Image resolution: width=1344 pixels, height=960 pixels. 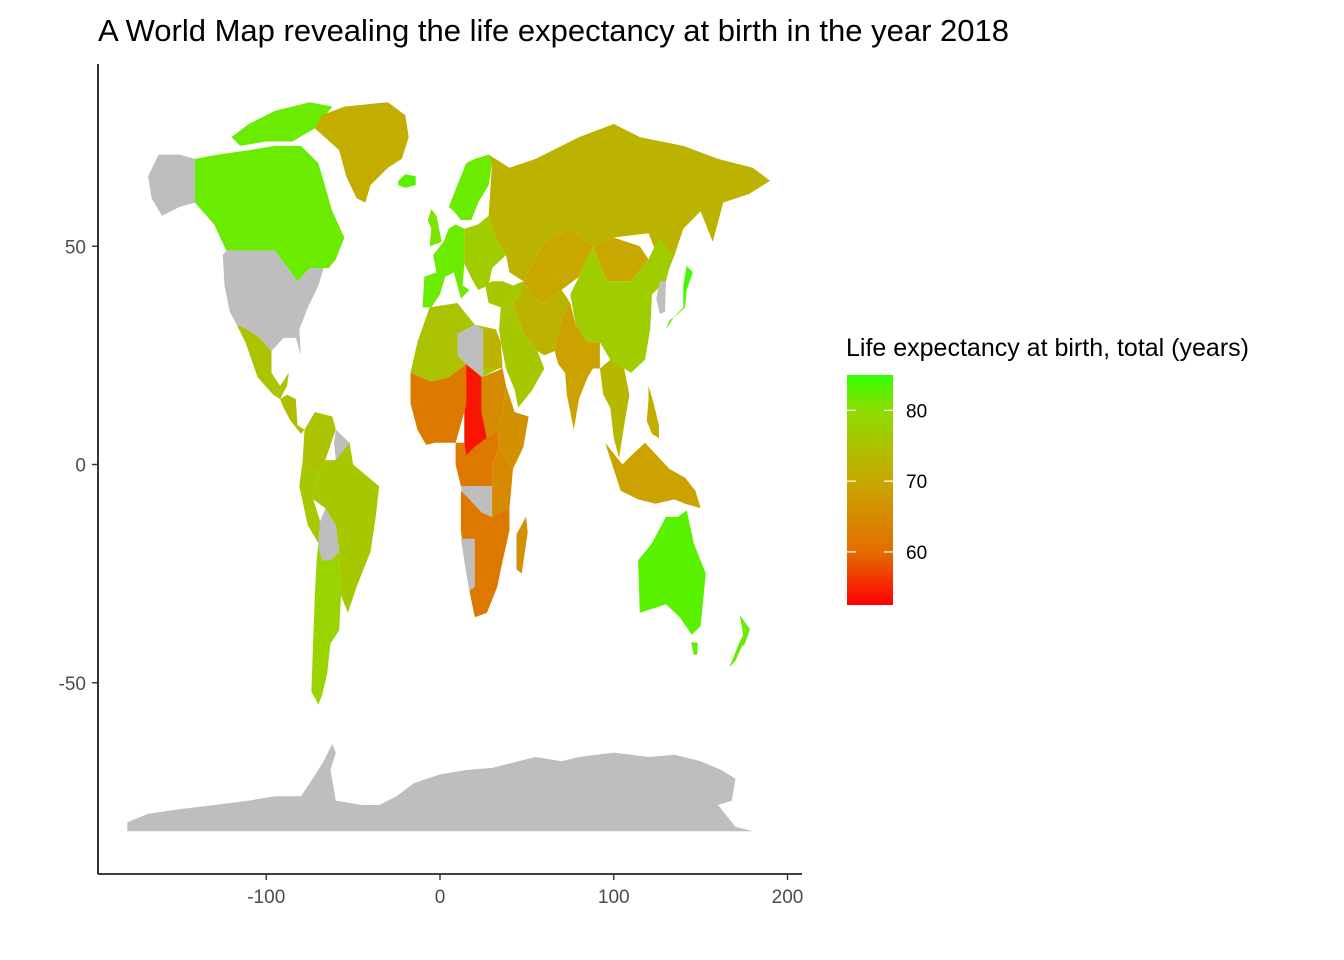 What do you see at coordinates (407, 181) in the screenshot?
I see `region-iceland` at bounding box center [407, 181].